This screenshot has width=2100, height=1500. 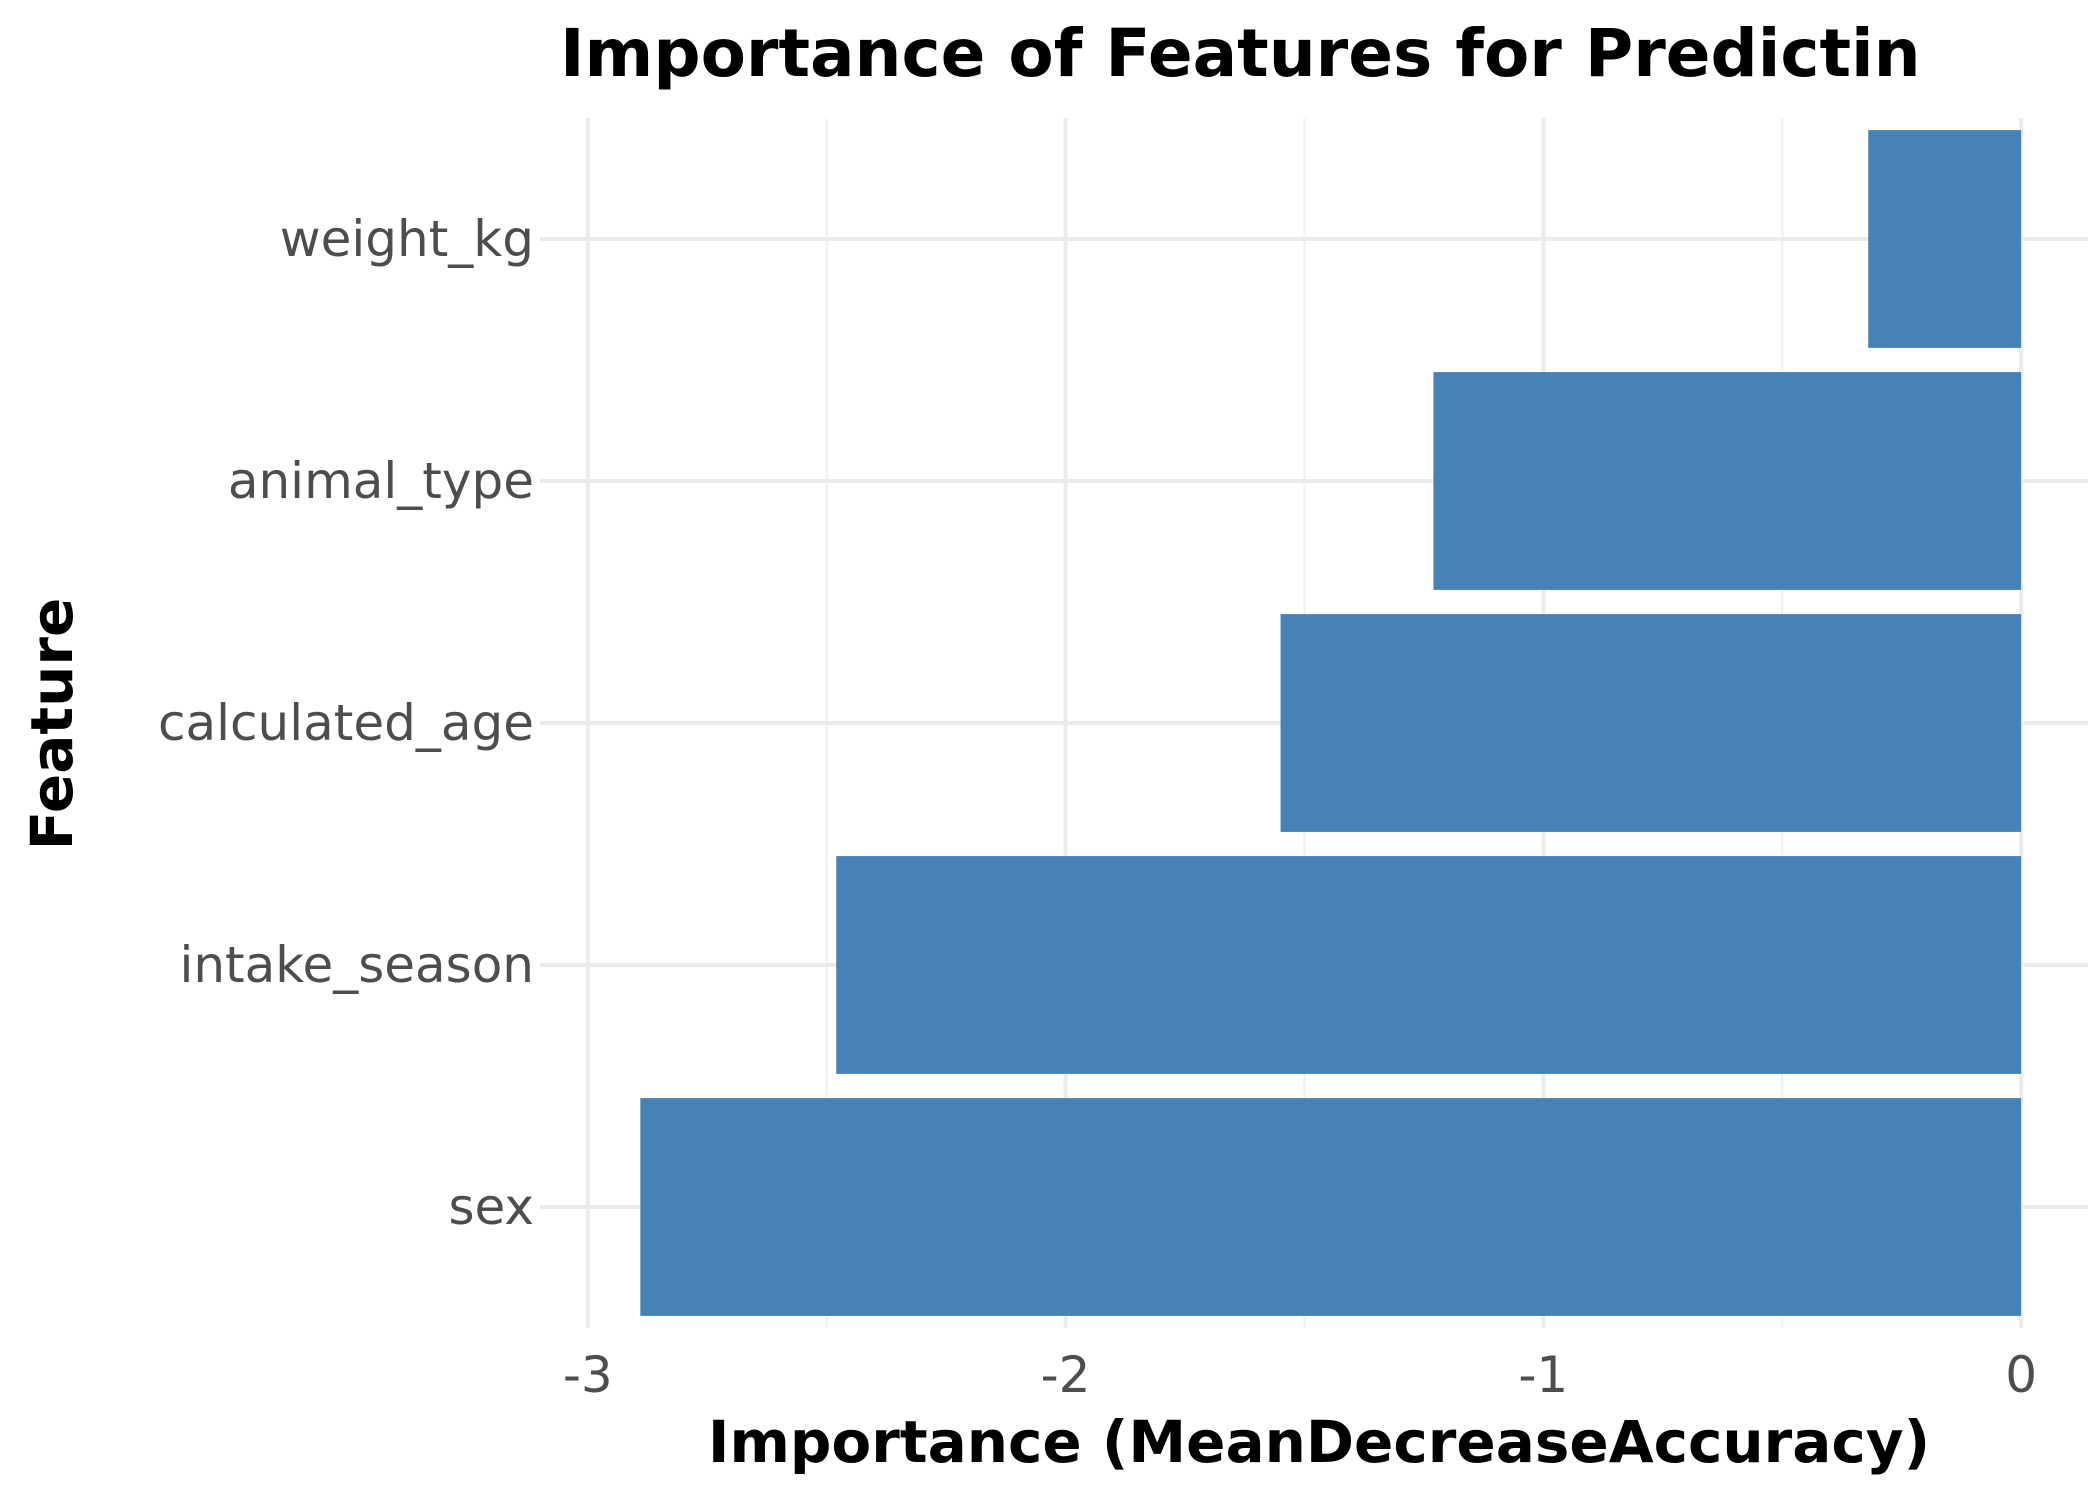 What do you see at coordinates (381, 481) in the screenshot?
I see `y-tick-label: animal_type` at bounding box center [381, 481].